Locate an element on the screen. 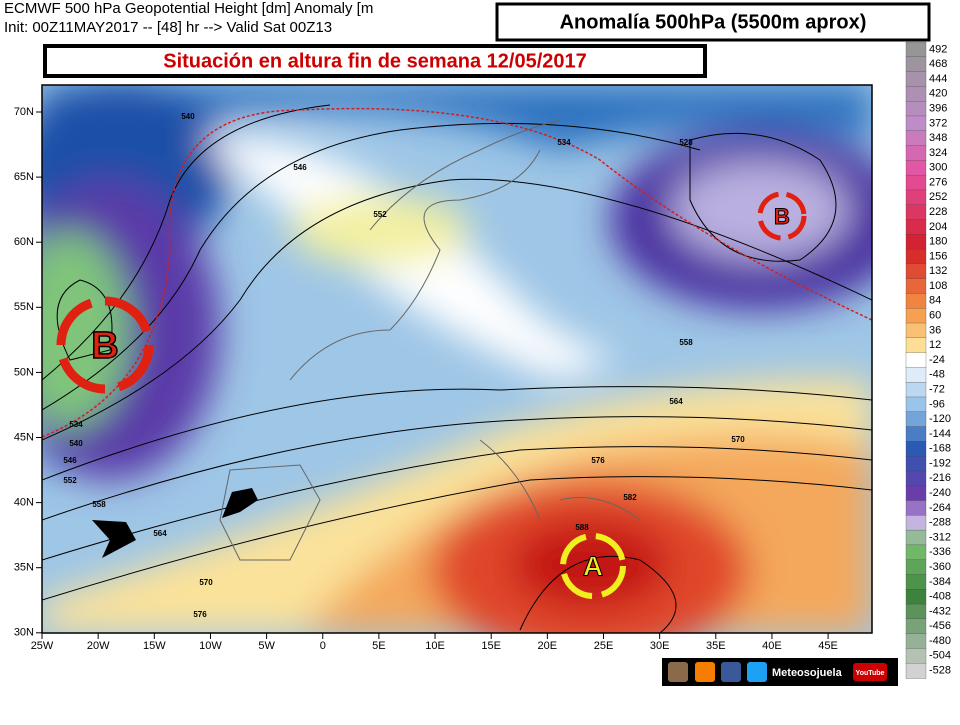 This screenshot has height=725, width=960. colorbar-label: -48 is located at coordinates (937, 375).